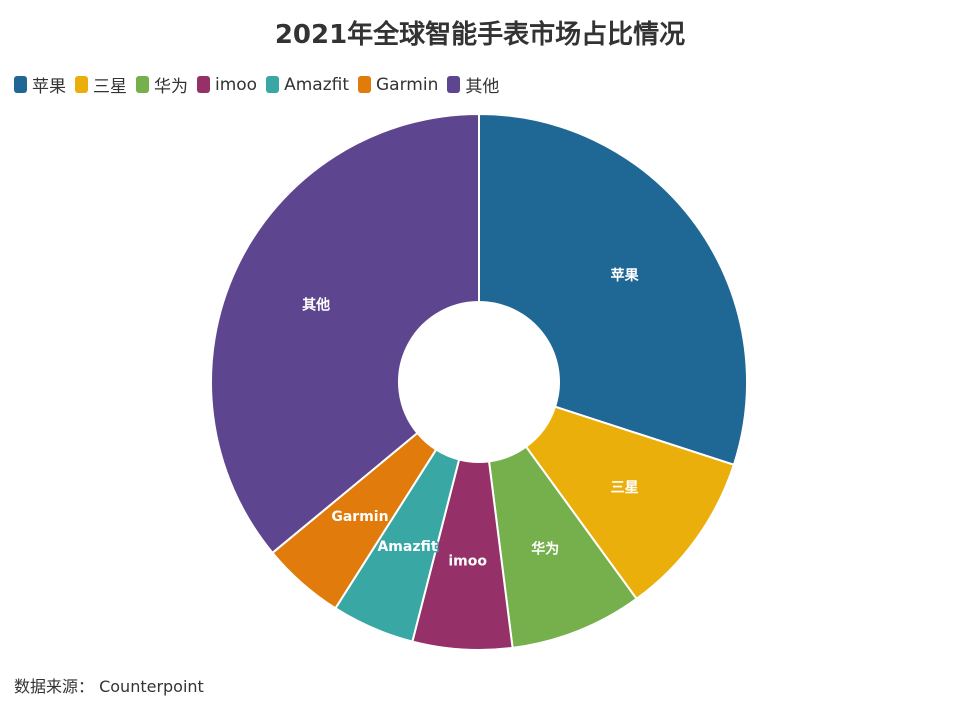 Image resolution: width=960 pixels, height=720 pixels. I want to click on legend-label: imoo, so click(236, 84).